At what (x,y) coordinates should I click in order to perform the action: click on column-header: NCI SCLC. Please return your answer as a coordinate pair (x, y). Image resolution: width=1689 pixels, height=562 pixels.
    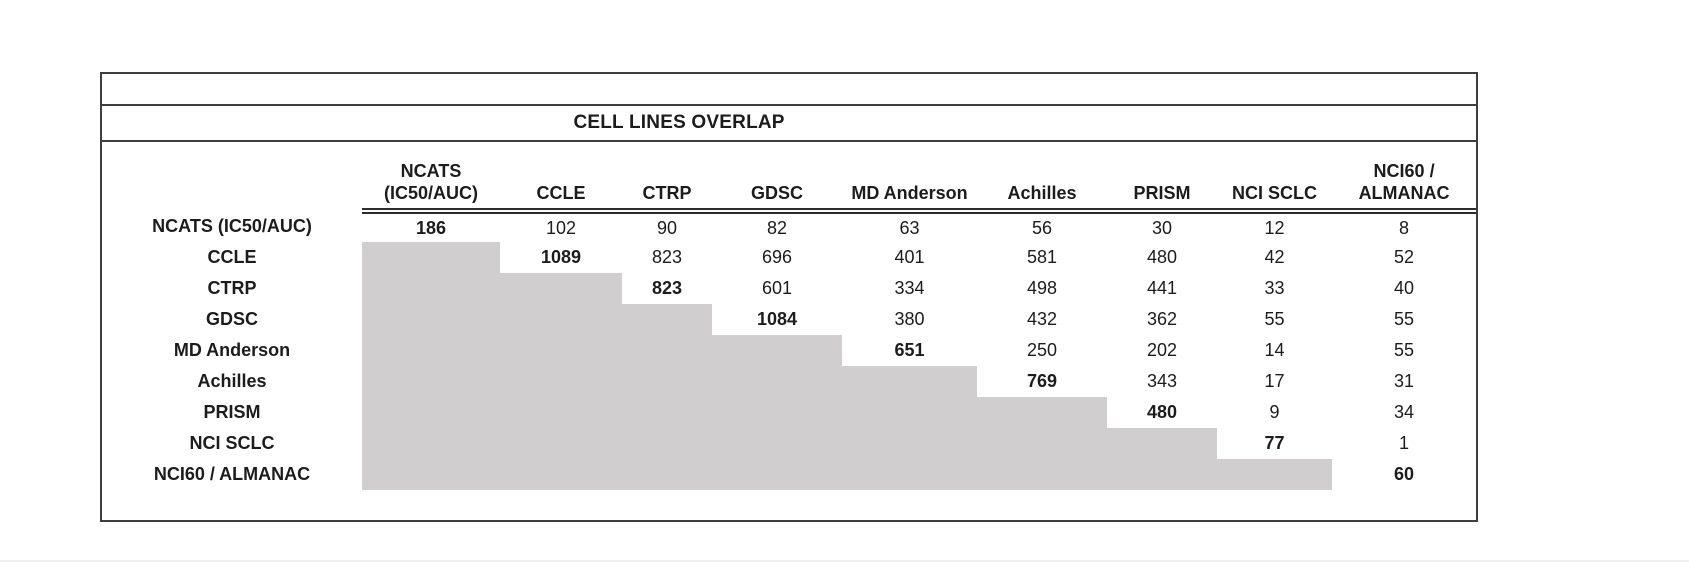
    Looking at the image, I should click on (1274, 177).